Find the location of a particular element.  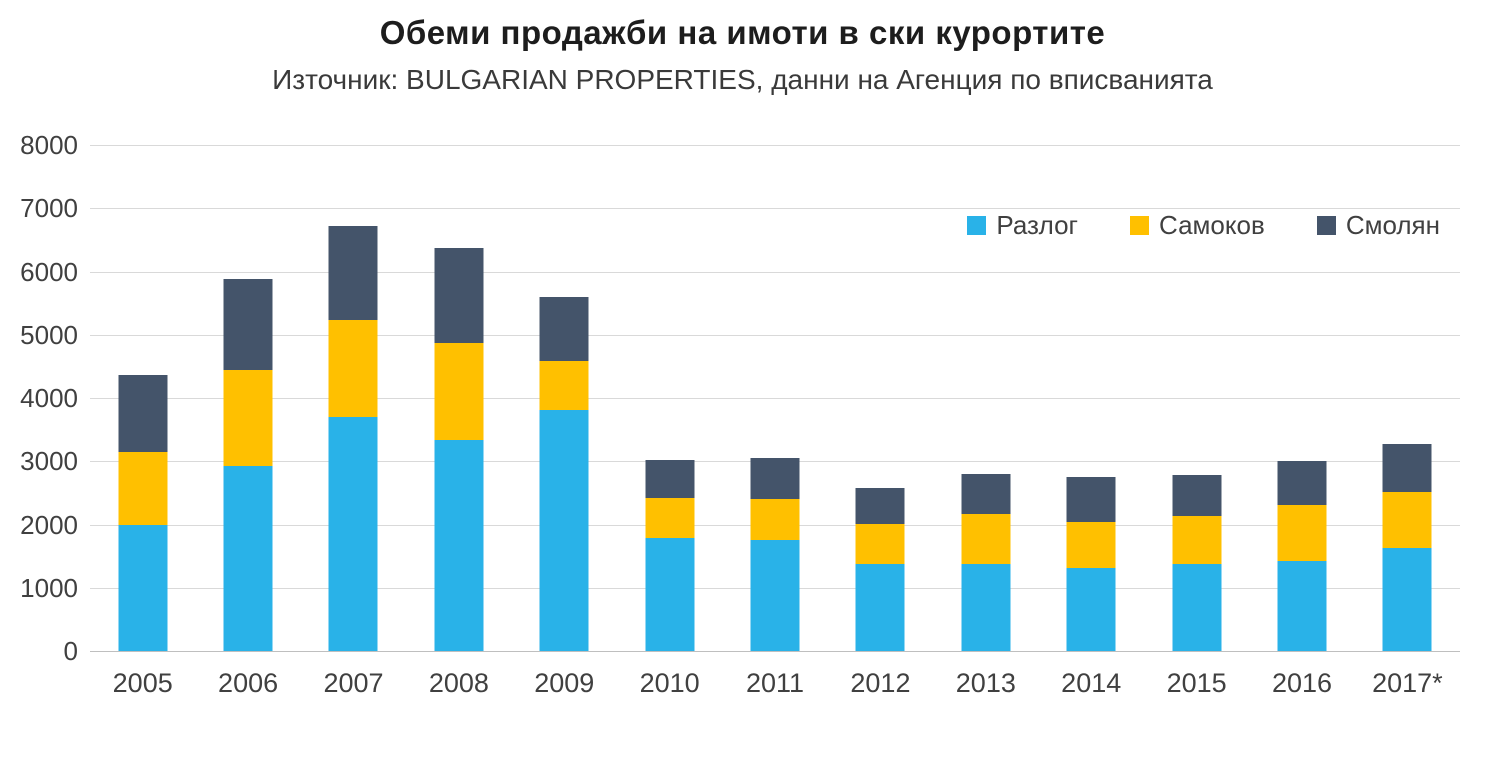

y-axis: 0 1000 2000 3000 4000 5000 6000 7000 8000 is located at coordinates (42, 398).